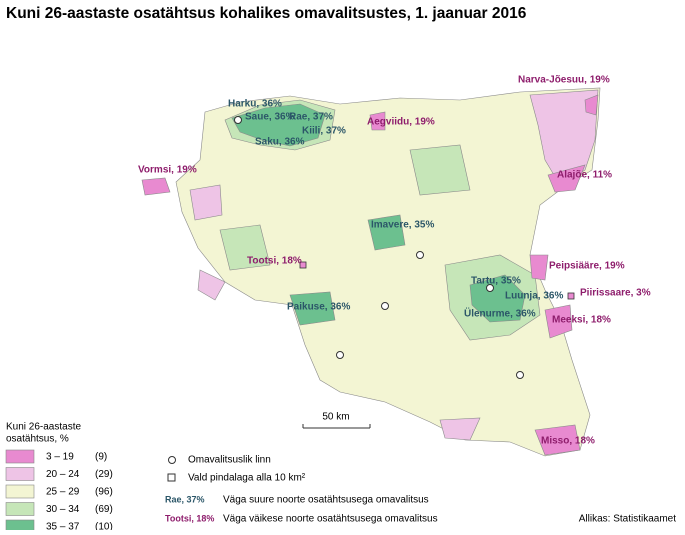 The height and width of the screenshot is (535, 685). Describe the element at coordinates (534, 296) in the screenshot. I see `label: Luunja, 36%` at that location.